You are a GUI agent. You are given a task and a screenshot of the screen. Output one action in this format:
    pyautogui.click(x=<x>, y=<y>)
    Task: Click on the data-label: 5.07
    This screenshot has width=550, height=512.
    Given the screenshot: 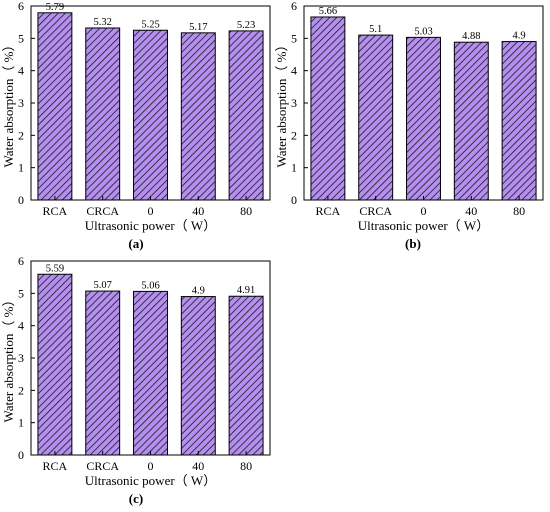 What is the action you would take?
    pyautogui.click(x=103, y=285)
    